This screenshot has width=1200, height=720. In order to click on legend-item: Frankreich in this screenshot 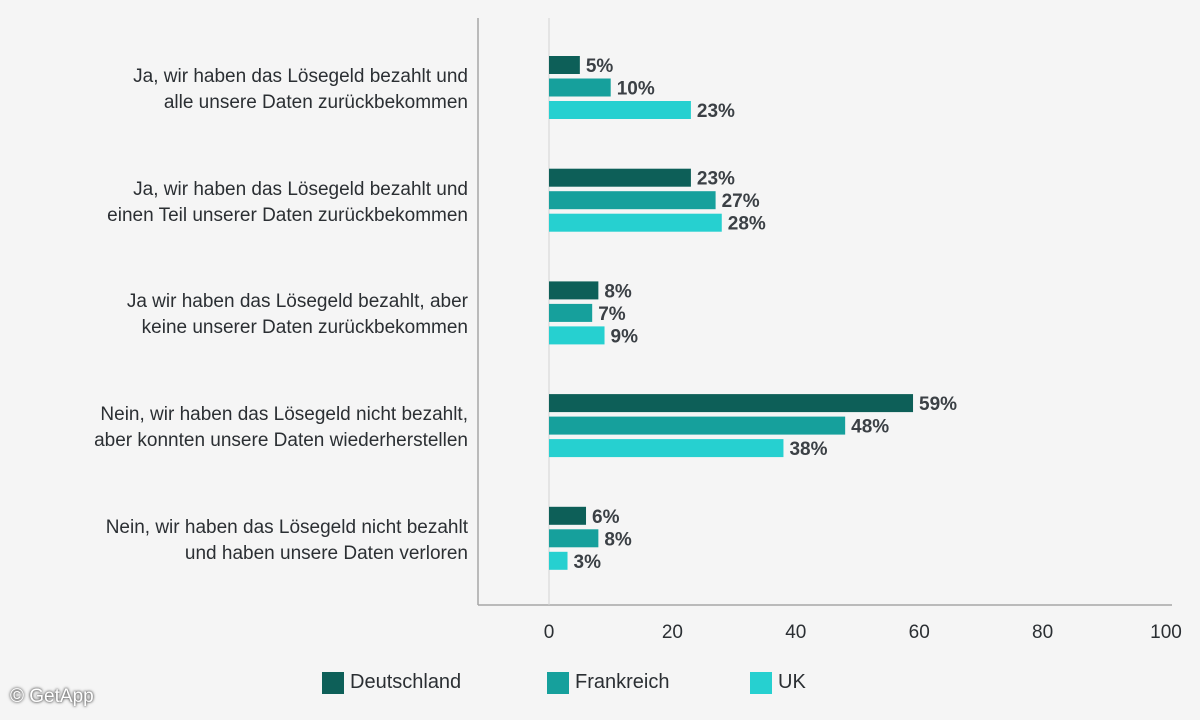, I will do `click(608, 682)`.